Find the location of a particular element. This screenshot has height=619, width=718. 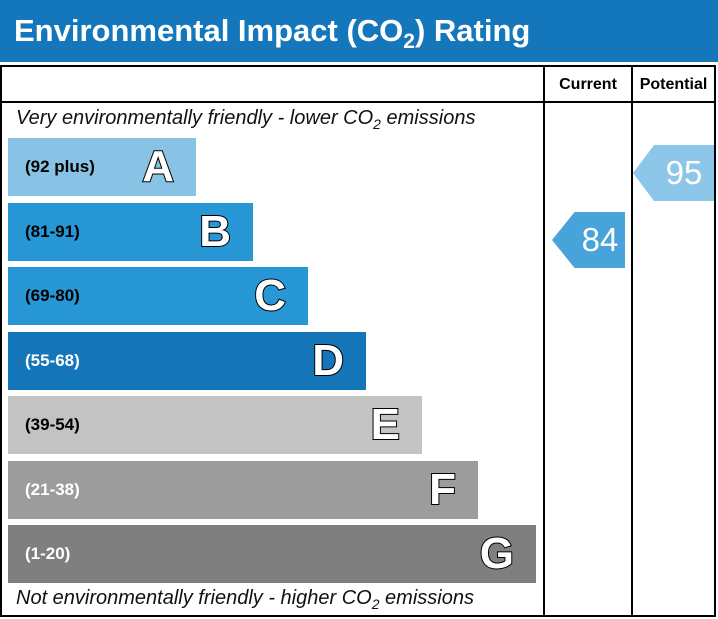

column-divider-potential is located at coordinates (632, 341).